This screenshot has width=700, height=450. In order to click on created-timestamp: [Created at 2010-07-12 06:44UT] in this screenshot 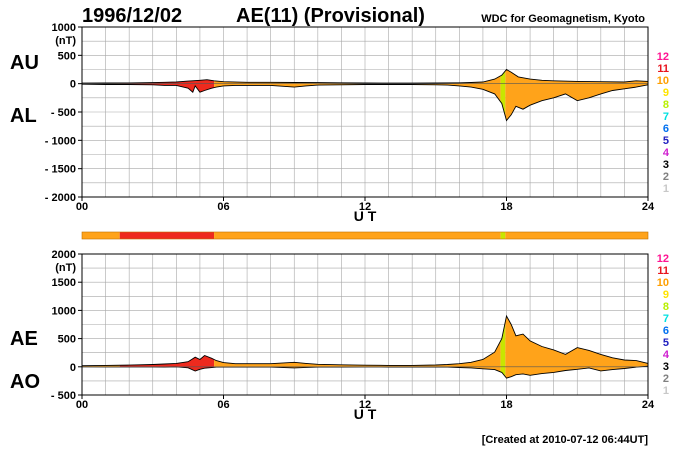, I will do `click(565, 440)`.